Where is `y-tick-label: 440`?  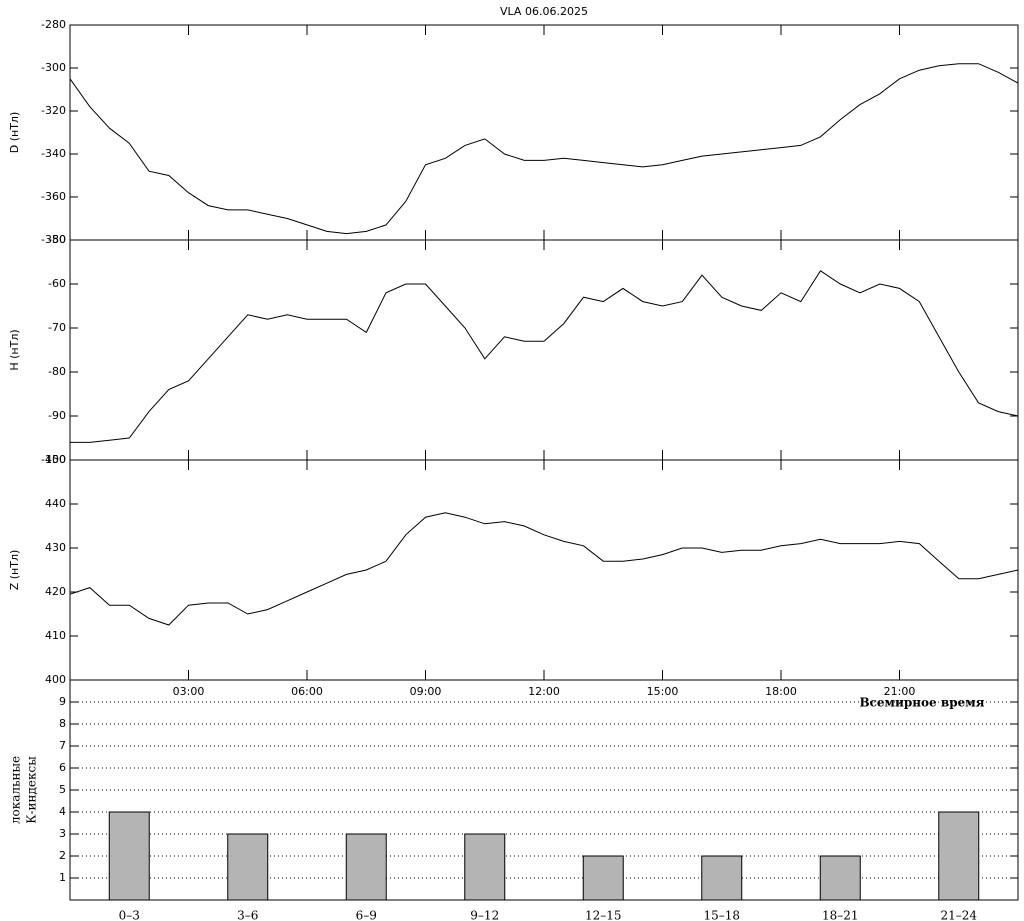
y-tick-label: 440 is located at coordinates (55, 503).